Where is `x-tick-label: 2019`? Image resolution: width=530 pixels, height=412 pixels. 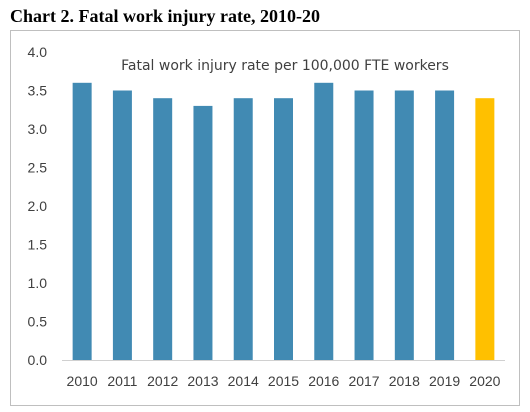
x-tick-label: 2019 is located at coordinates (444, 381).